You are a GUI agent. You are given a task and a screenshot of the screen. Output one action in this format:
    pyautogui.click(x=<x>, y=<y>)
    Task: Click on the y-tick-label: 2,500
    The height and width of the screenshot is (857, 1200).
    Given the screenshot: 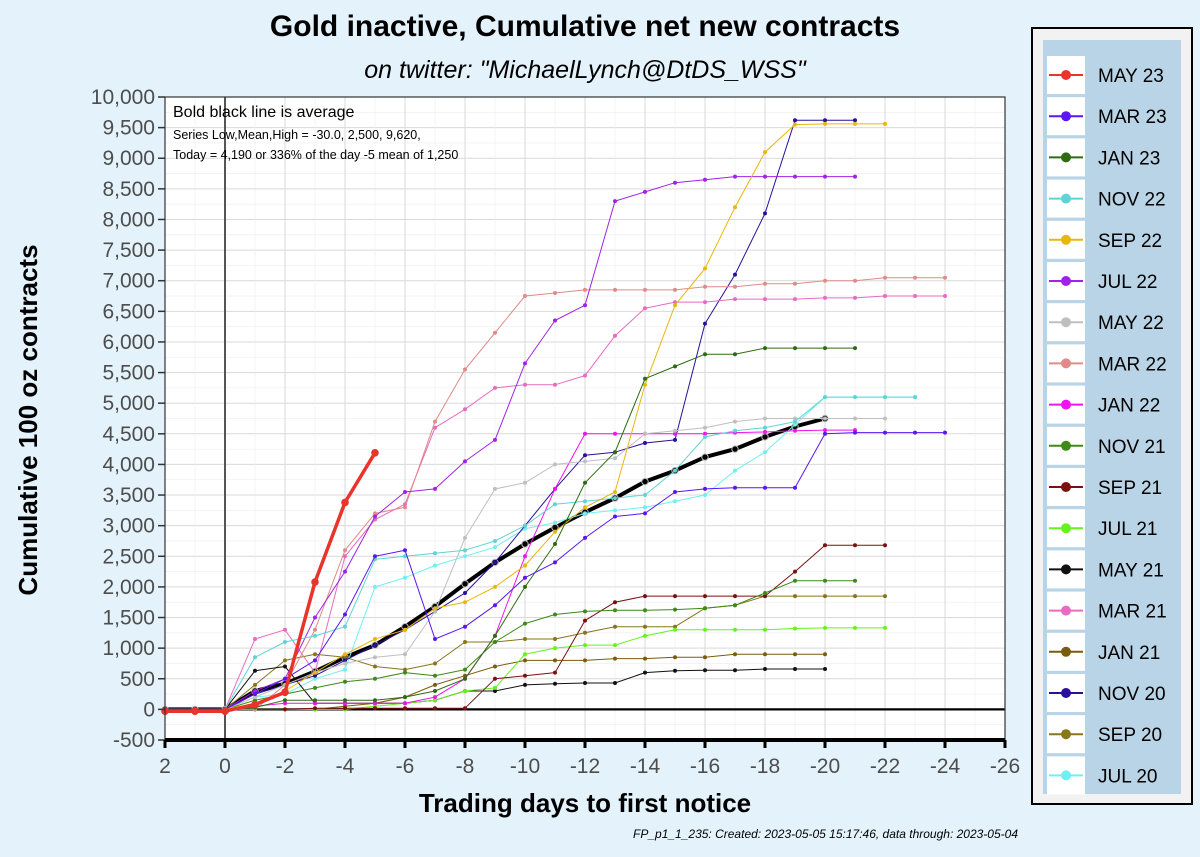 What is the action you would take?
    pyautogui.click(x=128, y=556)
    